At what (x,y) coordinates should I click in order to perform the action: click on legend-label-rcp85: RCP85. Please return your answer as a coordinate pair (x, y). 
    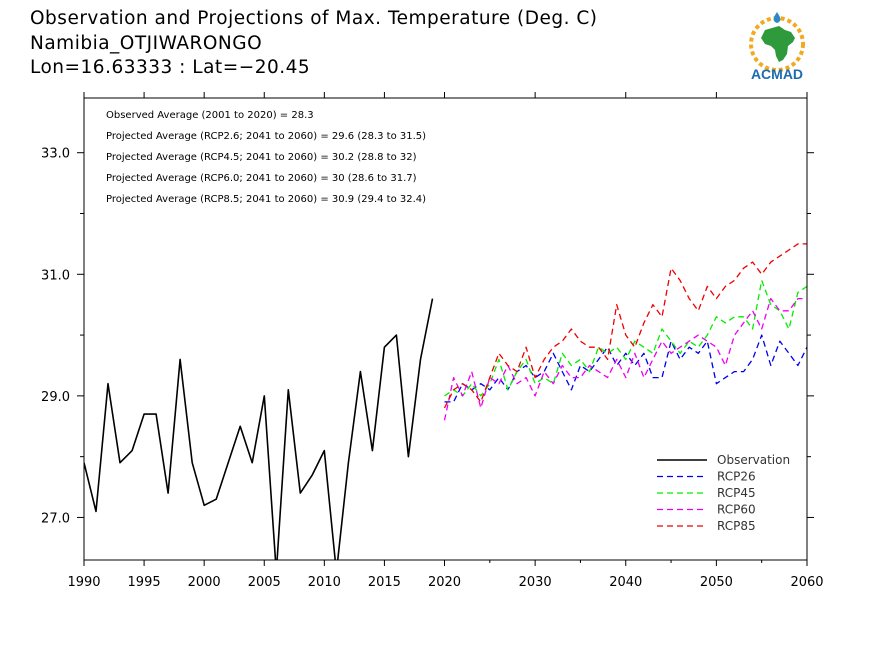
    Looking at the image, I should click on (736, 526).